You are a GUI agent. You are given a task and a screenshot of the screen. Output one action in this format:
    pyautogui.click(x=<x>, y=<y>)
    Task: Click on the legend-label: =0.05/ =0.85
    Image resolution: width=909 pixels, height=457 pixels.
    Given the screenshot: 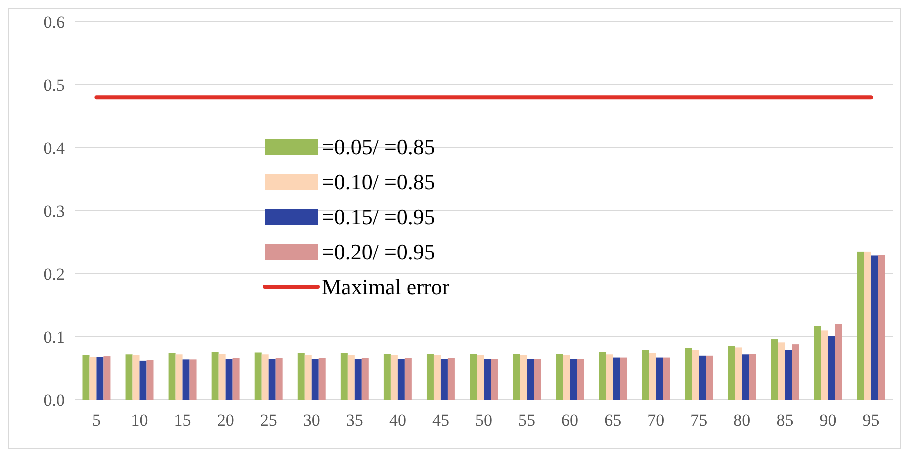 What is the action you would take?
    pyautogui.click(x=379, y=147)
    